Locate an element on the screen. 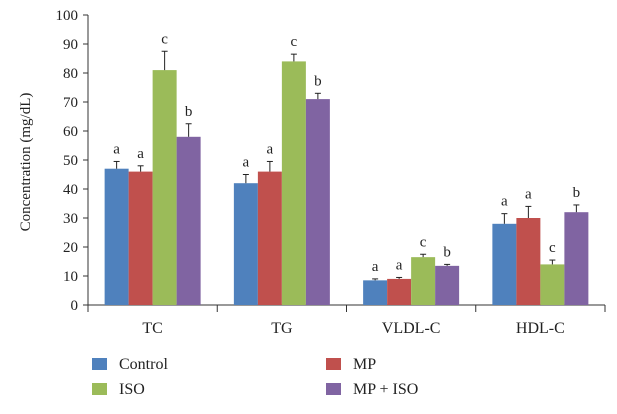 This screenshot has width=617, height=414. legend-label: MP + ISO is located at coordinates (385, 389).